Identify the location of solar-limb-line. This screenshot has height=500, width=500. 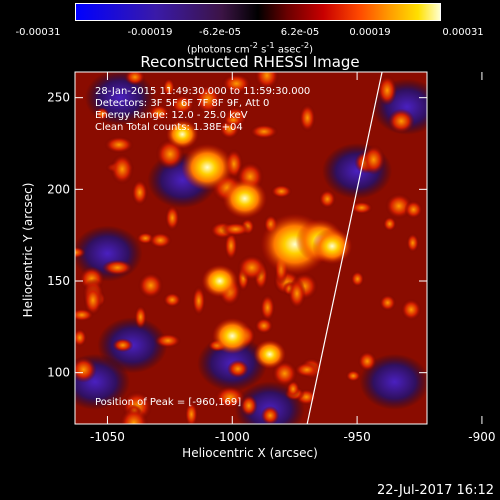
(344, 248).